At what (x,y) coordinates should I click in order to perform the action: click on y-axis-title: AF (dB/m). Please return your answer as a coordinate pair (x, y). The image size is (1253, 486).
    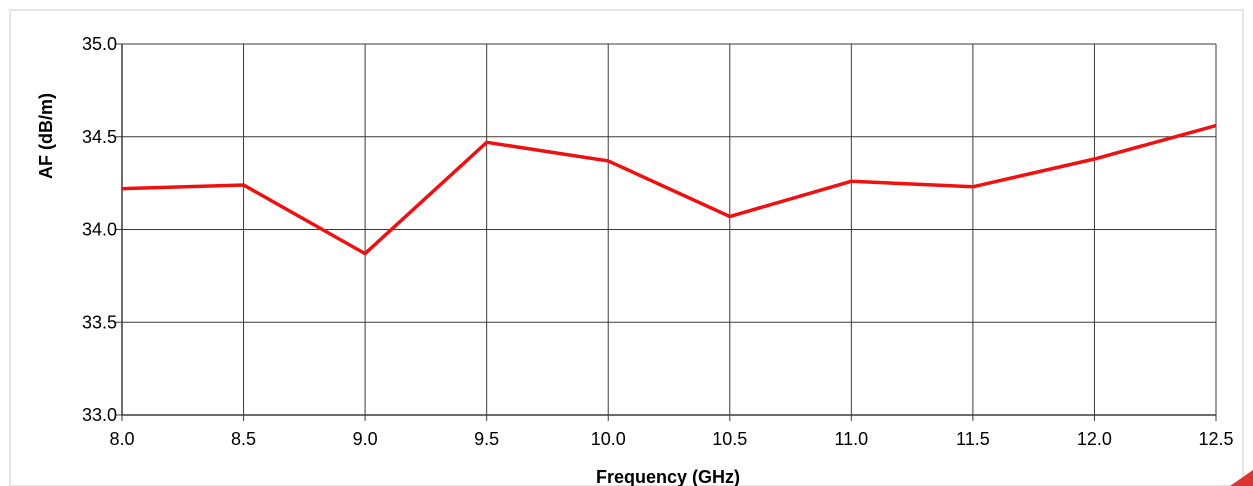
    Looking at the image, I should click on (46, 136).